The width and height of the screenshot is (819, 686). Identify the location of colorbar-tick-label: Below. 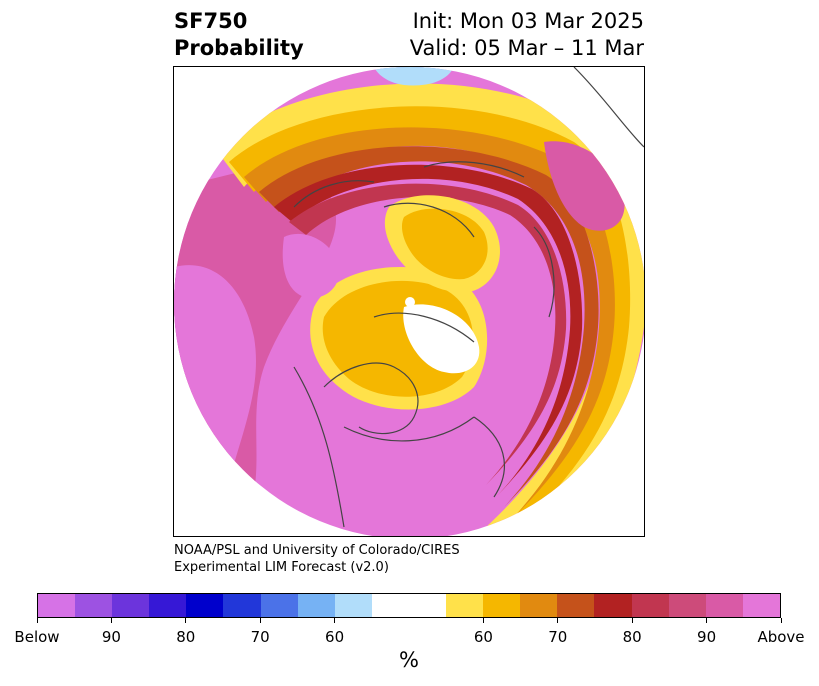
(37, 637).